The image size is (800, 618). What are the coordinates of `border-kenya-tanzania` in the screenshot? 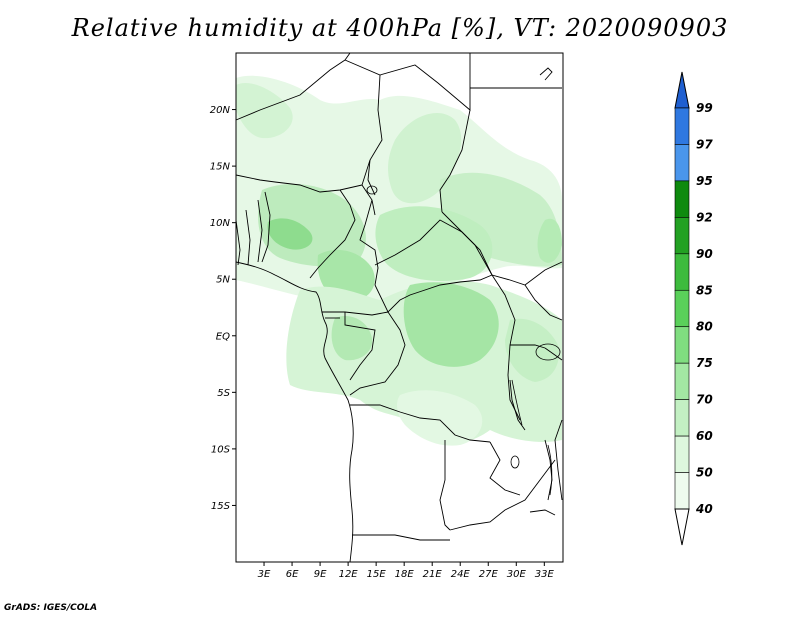 It's located at (553, 354).